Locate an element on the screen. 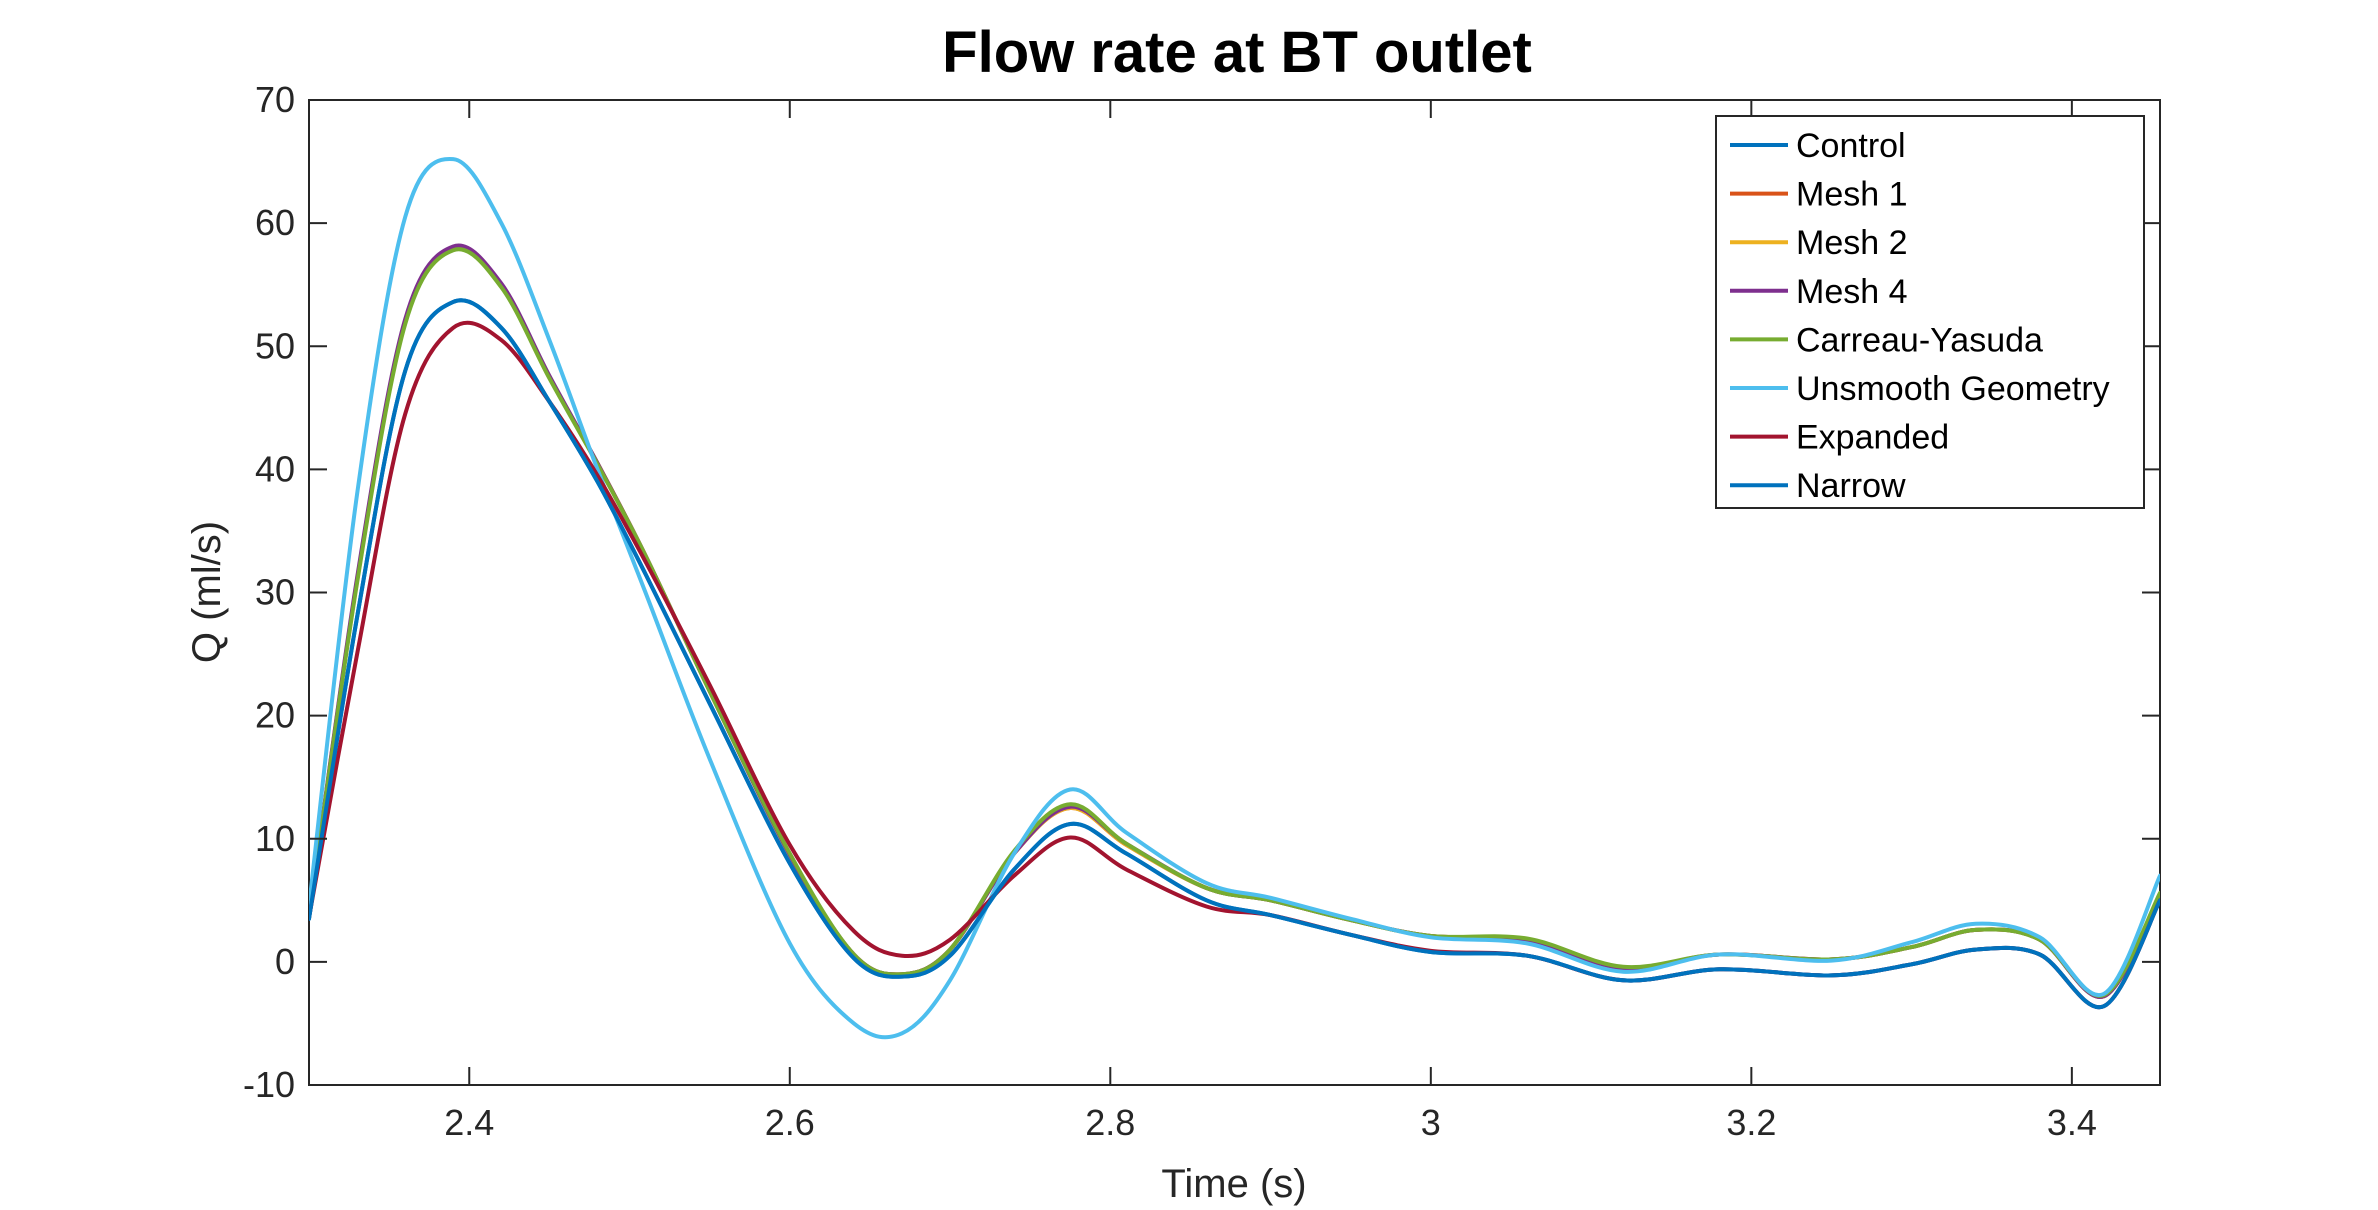 The width and height of the screenshot is (2378, 1210). legend-label: Narrow is located at coordinates (1851, 486).